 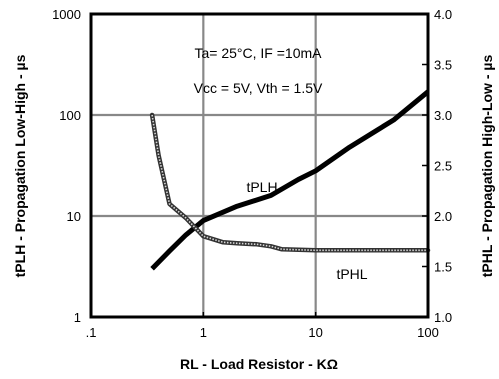 What do you see at coordinates (443, 115) in the screenshot?
I see `y-right-tick-label-4: 3.0` at bounding box center [443, 115].